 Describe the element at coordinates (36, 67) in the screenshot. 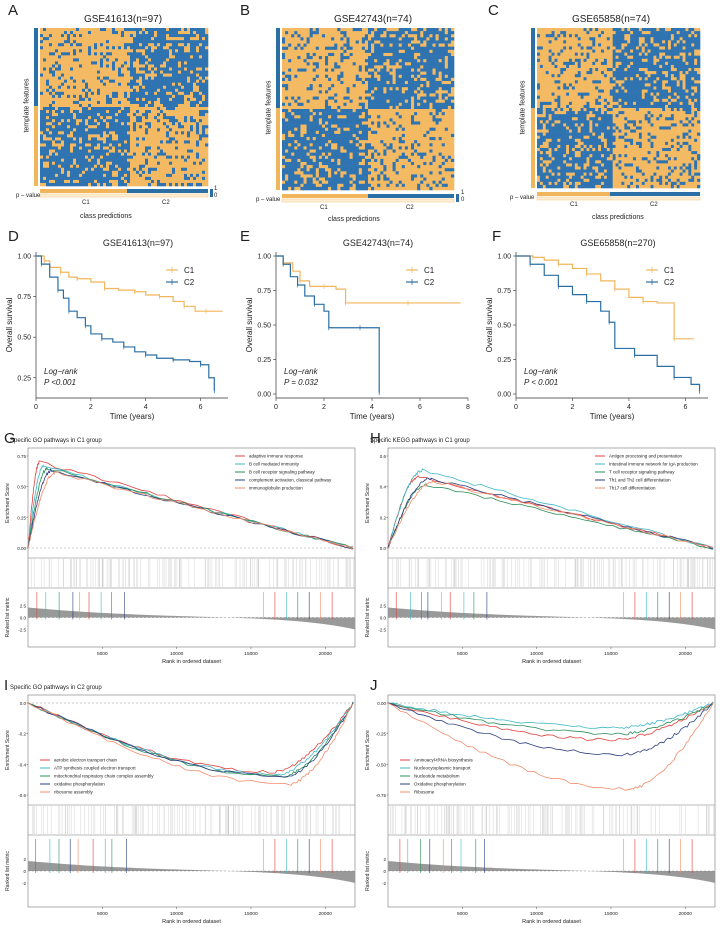

I see `feature-bar-c2` at that location.